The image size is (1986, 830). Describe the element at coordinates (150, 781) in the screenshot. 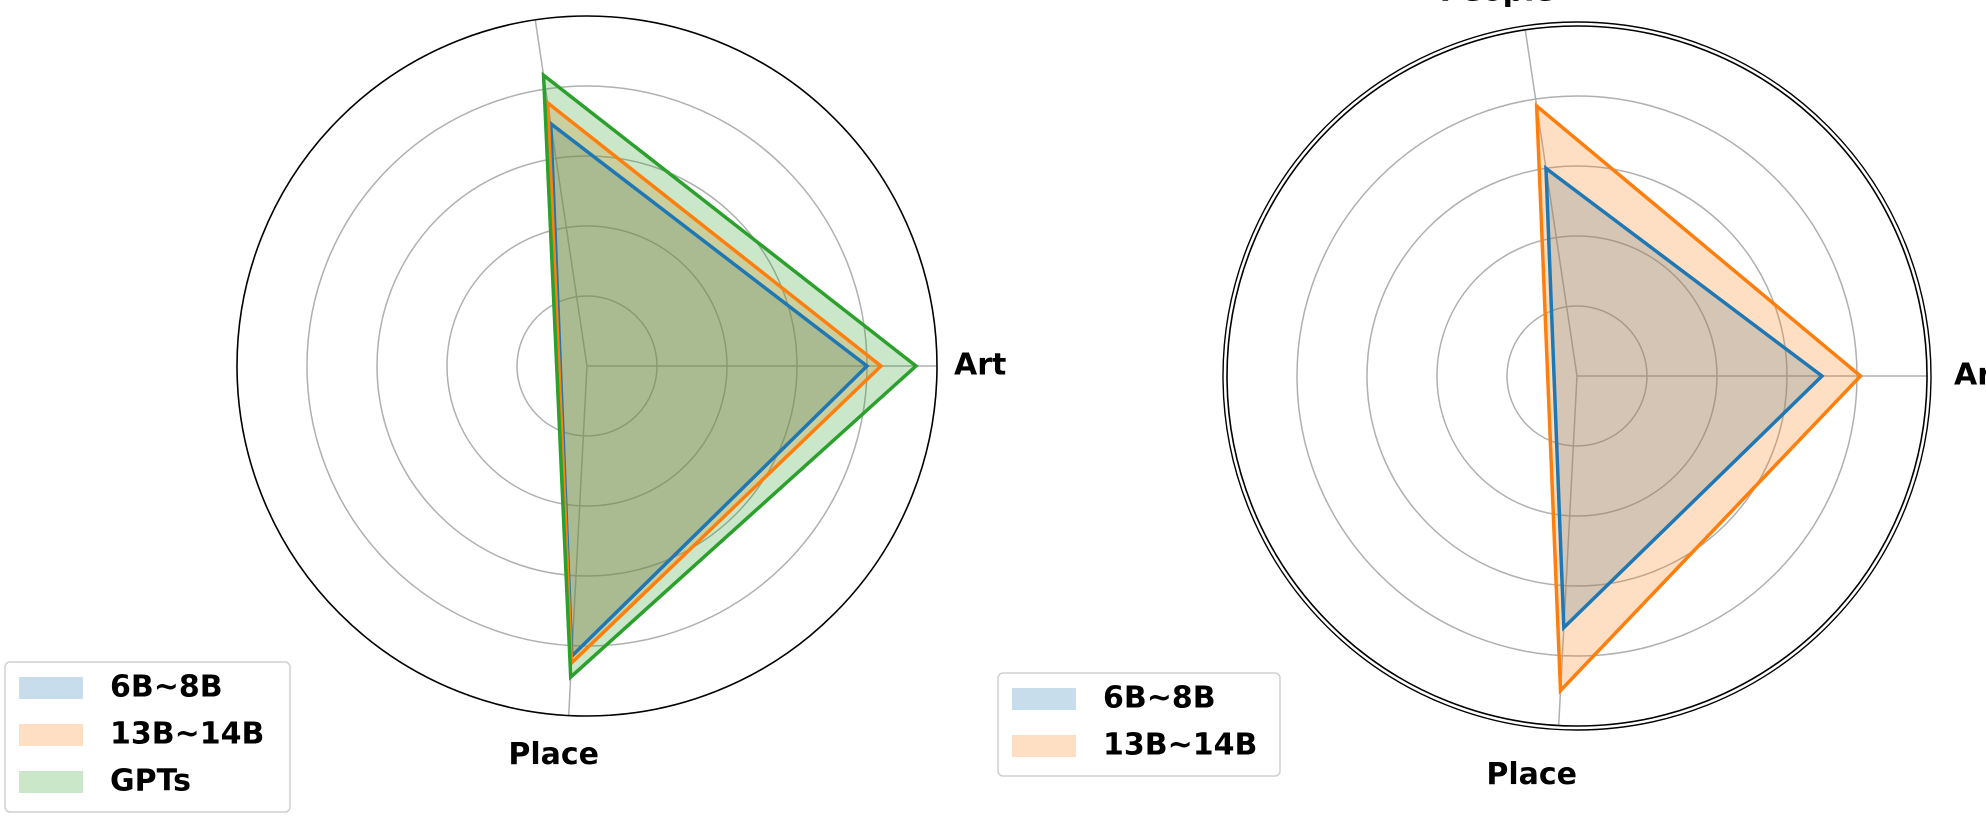

I see `legend-label-GPTs: GPTs` at that location.